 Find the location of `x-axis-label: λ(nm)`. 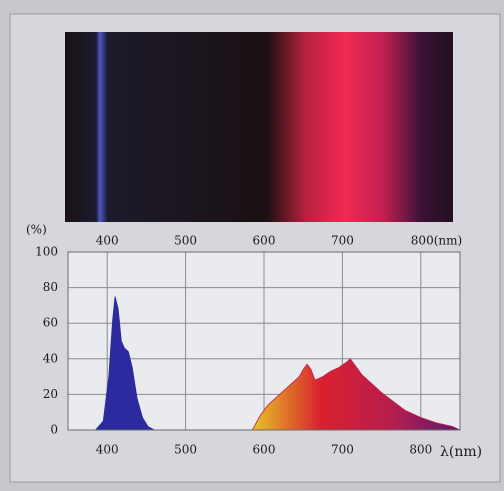

x-axis-label: λ(nm) is located at coordinates (461, 452).